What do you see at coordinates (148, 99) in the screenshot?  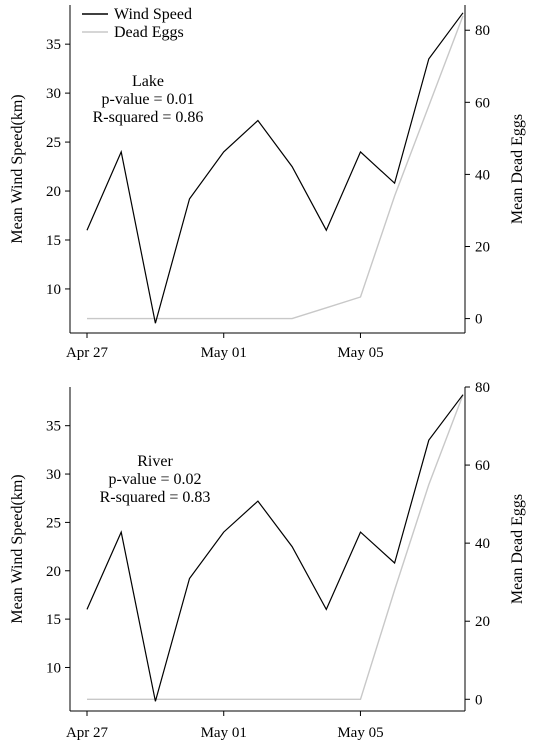 I see `annotation-line: p-value = 0.01` at bounding box center [148, 99].